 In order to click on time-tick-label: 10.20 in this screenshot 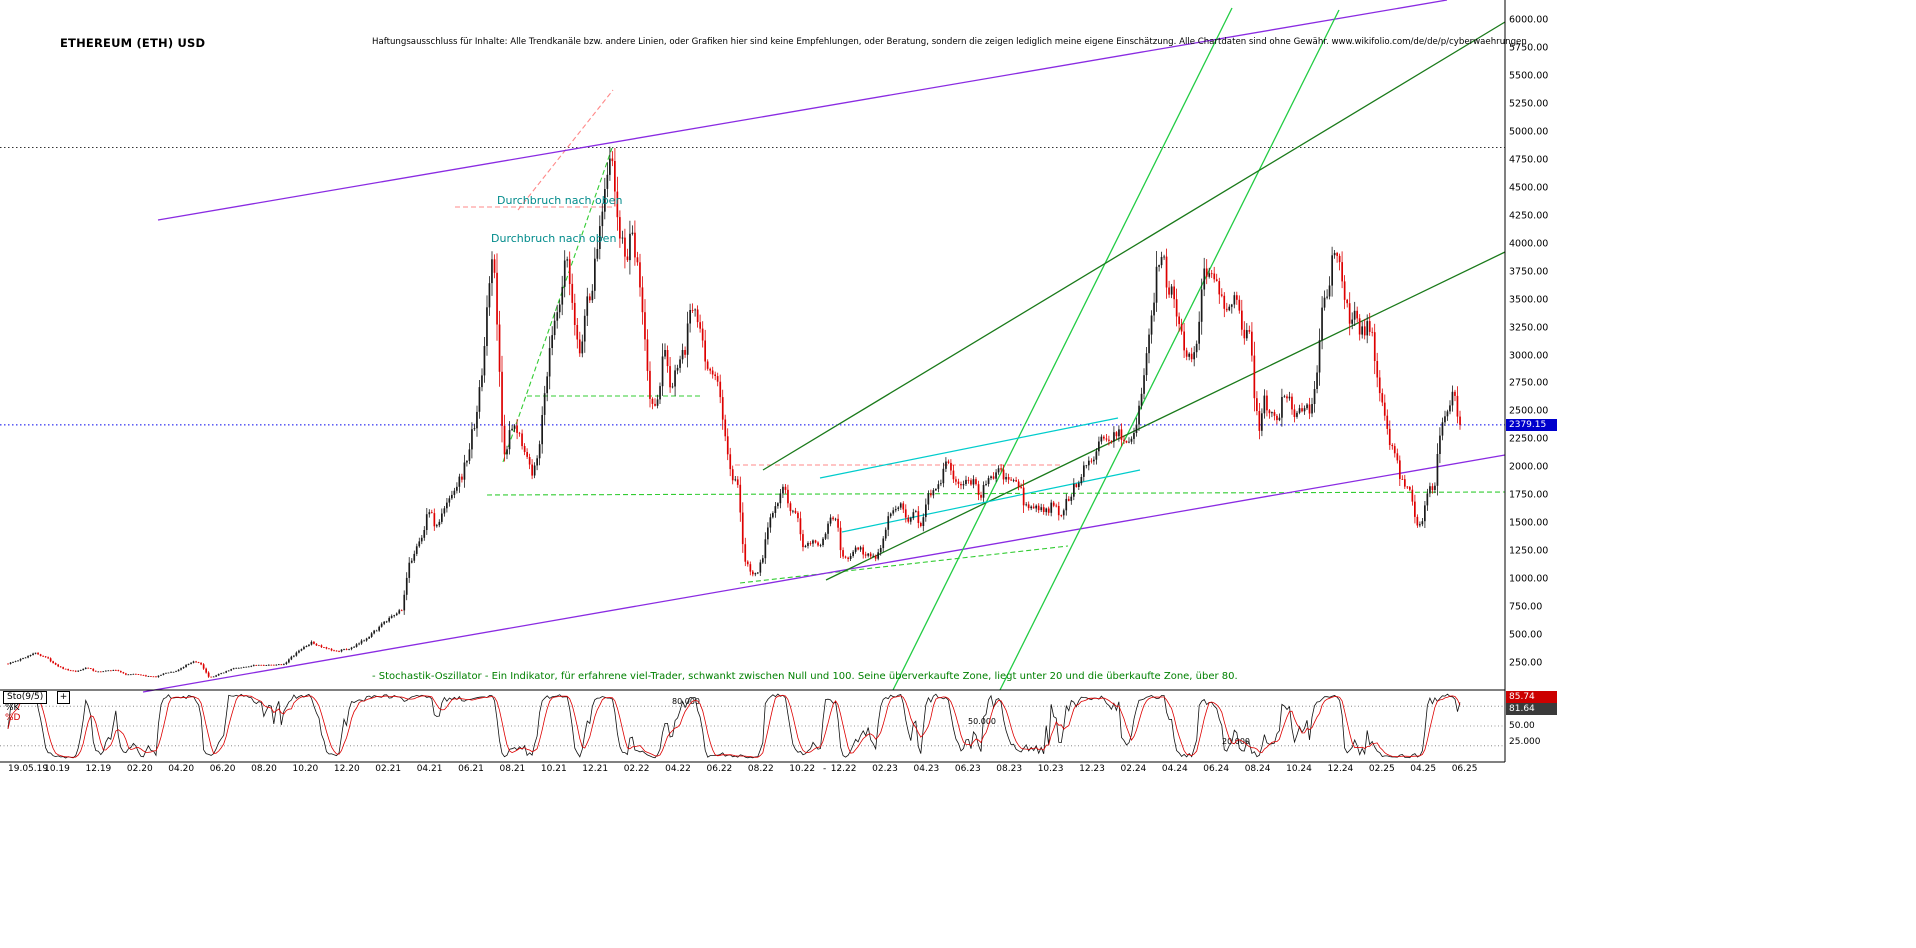, I will do `click(305, 769)`.